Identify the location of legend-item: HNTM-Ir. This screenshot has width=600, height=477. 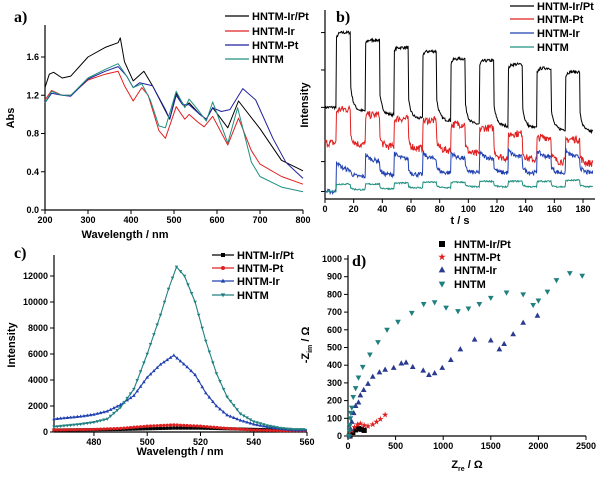
(545, 34).